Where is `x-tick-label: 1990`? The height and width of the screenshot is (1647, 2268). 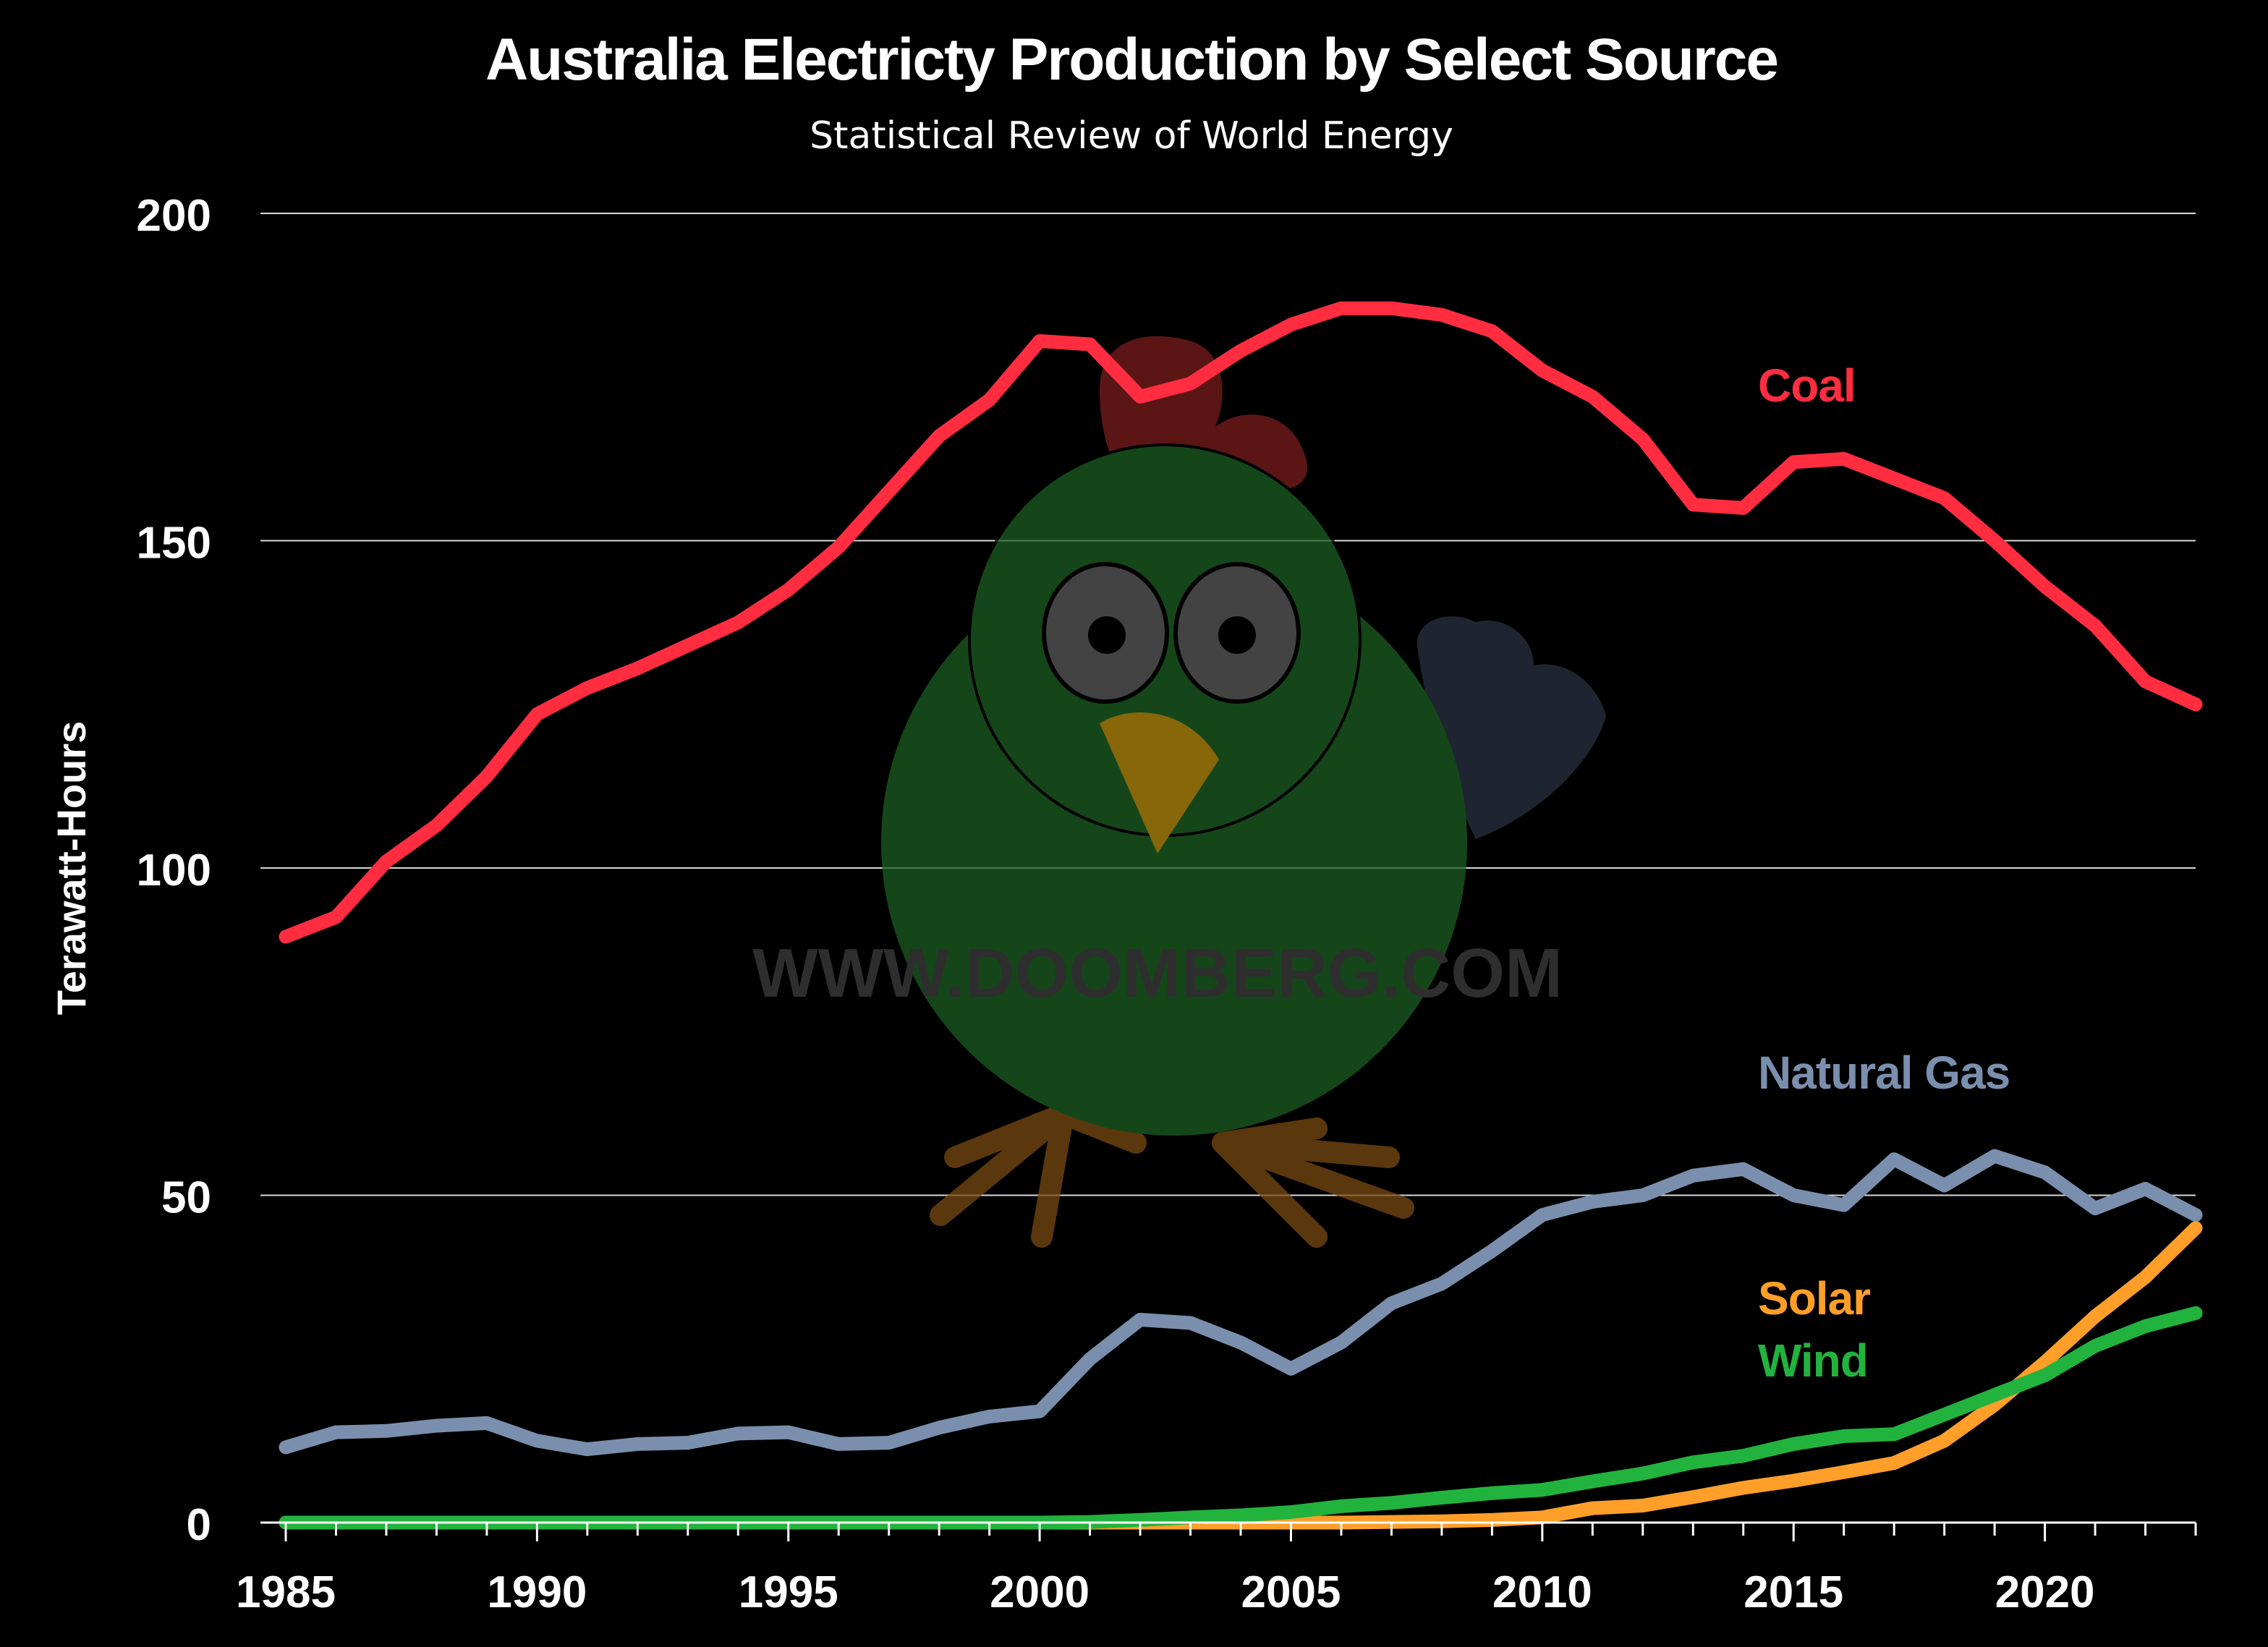
x-tick-label: 1990 is located at coordinates (537, 1592).